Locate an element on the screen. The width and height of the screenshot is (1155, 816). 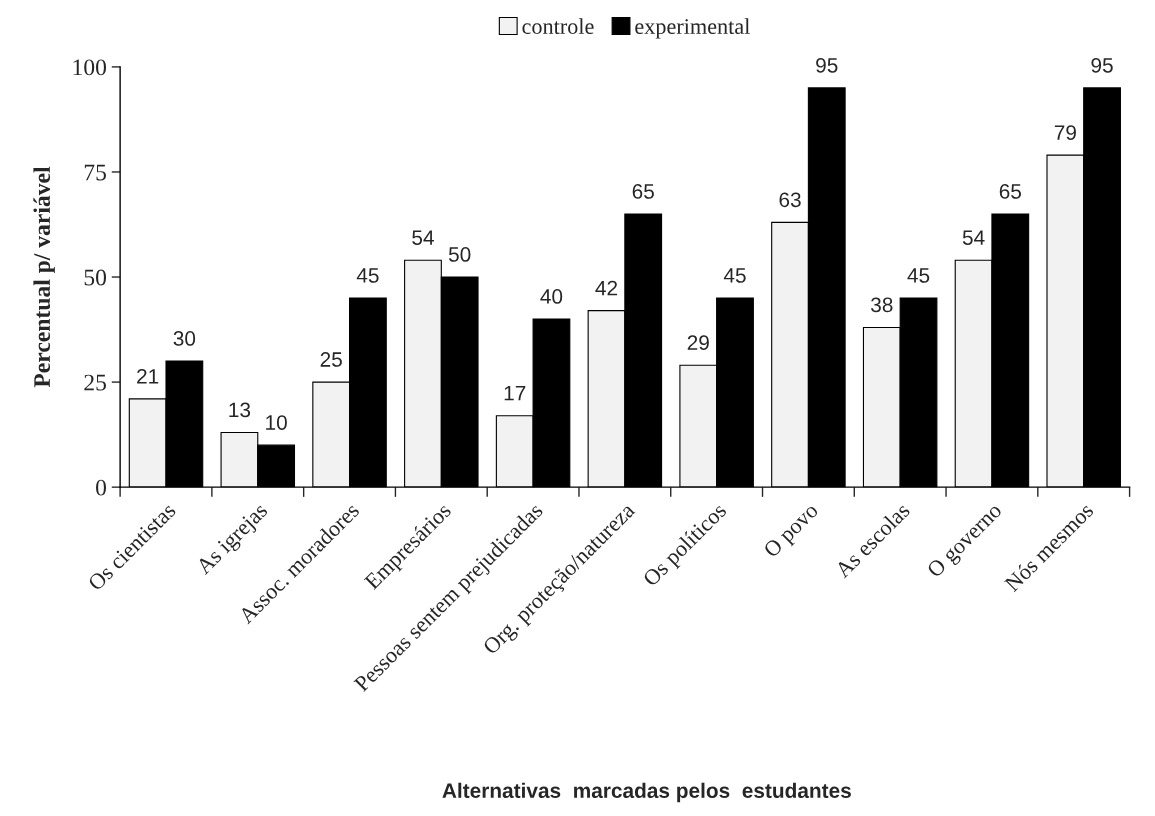
y-tick-label: 75 is located at coordinates (95, 172).